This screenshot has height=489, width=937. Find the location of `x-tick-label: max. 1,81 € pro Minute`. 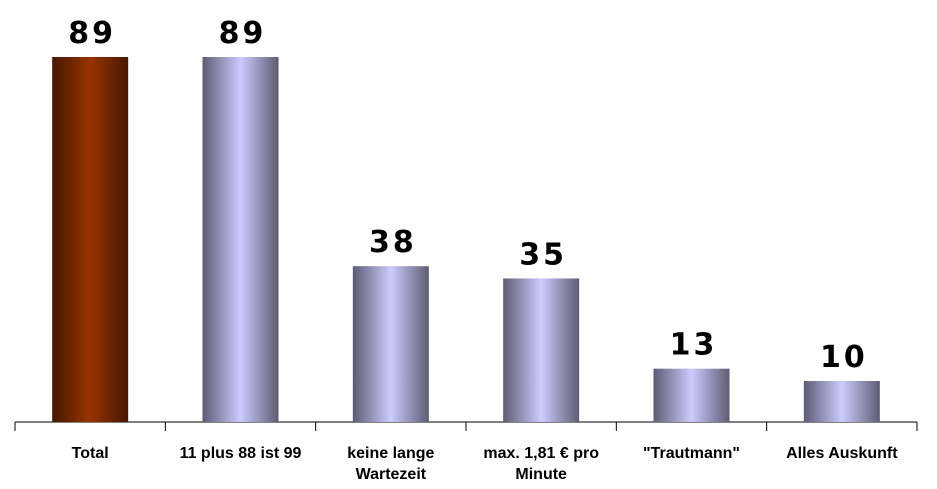

x-tick-label: max. 1,81 € pro Minute is located at coordinates (541, 464).